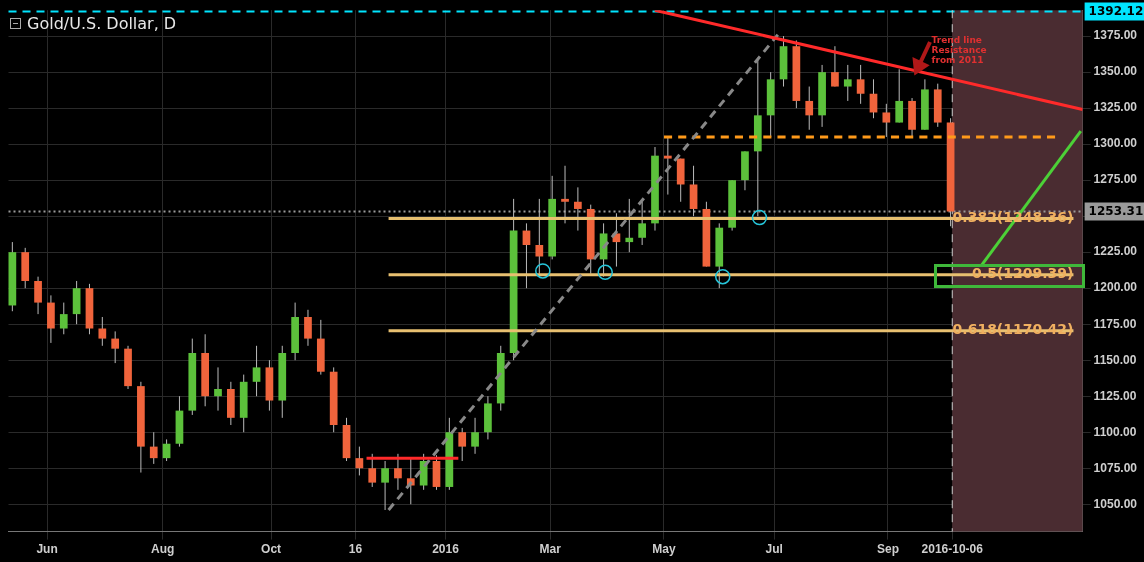  Describe the element at coordinates (664, 549) in the screenshot. I see `x-tick-label: May` at that location.